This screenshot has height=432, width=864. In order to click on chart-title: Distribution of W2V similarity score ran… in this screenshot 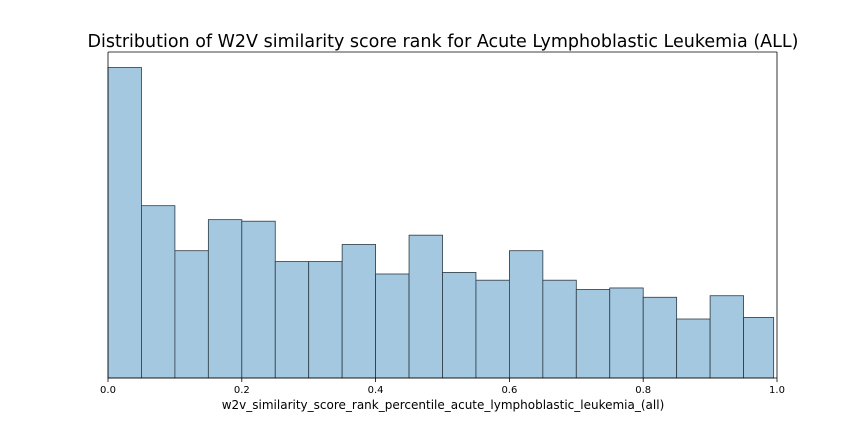, I will do `click(443, 42)`.